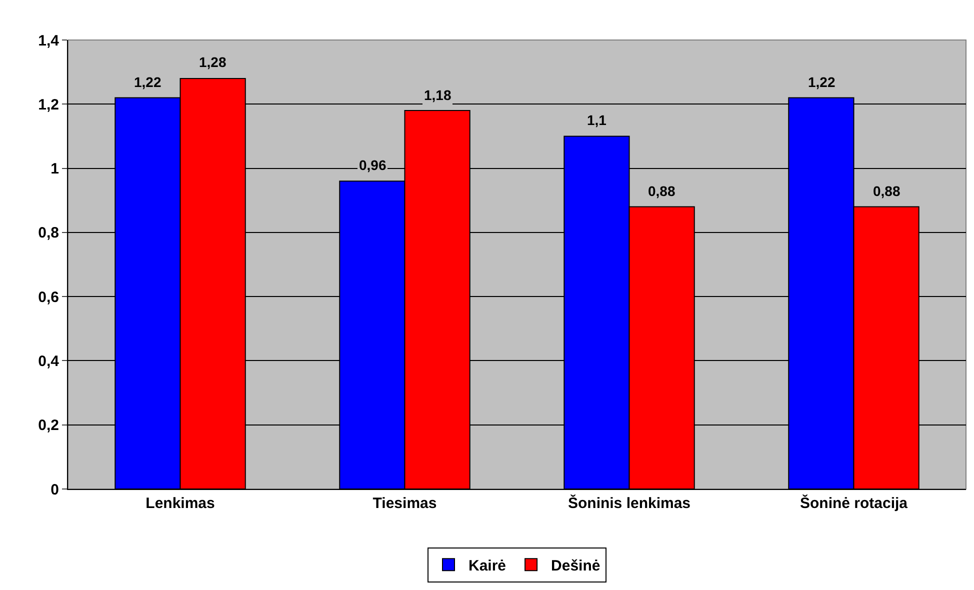 This screenshot has height=590, width=974. Describe the element at coordinates (49, 41) in the screenshot. I see `y-tick-label: 1,4` at that location.